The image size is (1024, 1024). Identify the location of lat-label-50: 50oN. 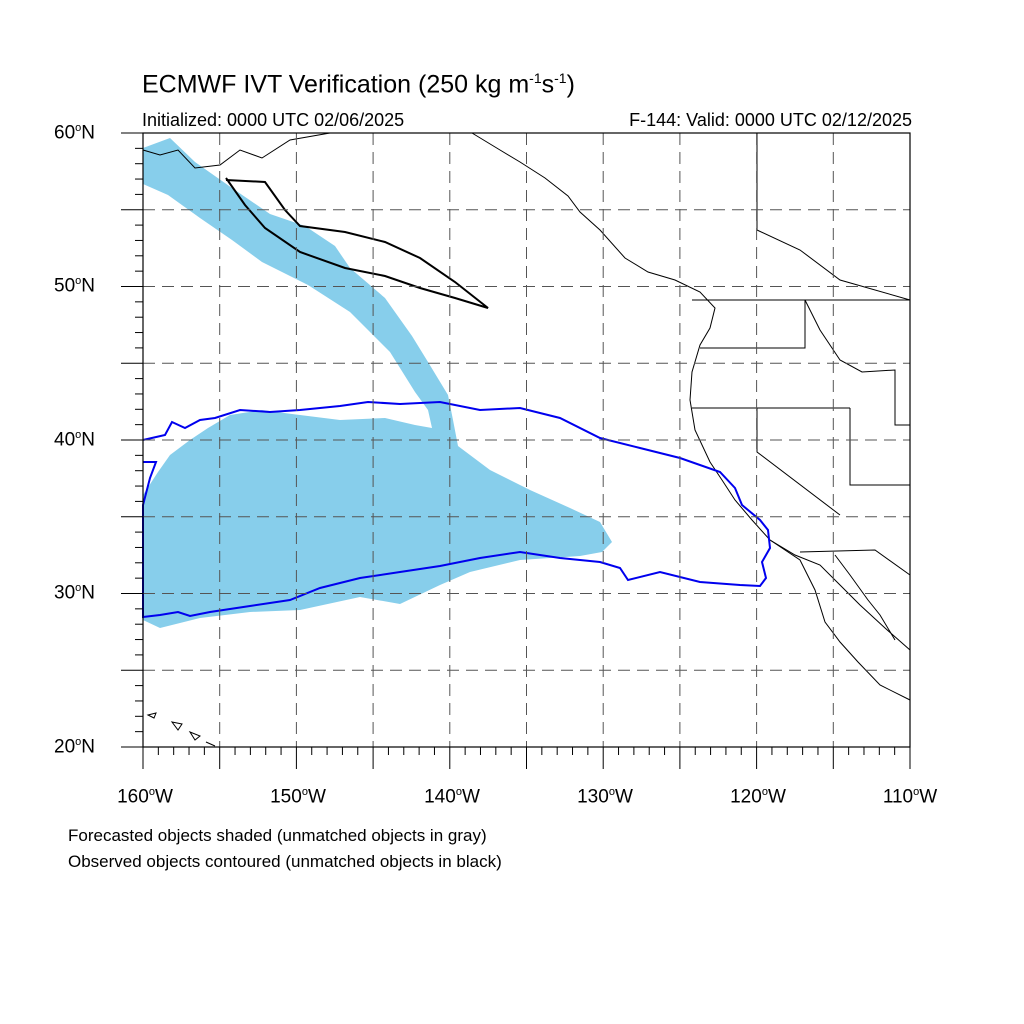
(74, 286).